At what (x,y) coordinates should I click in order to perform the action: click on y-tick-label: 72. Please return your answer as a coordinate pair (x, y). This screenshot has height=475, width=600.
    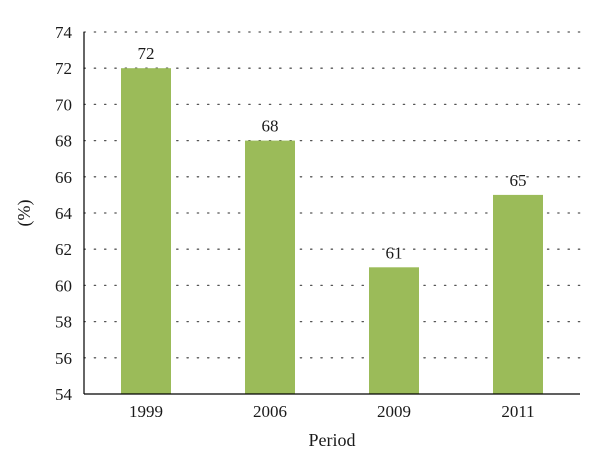
    Looking at the image, I should click on (63, 68).